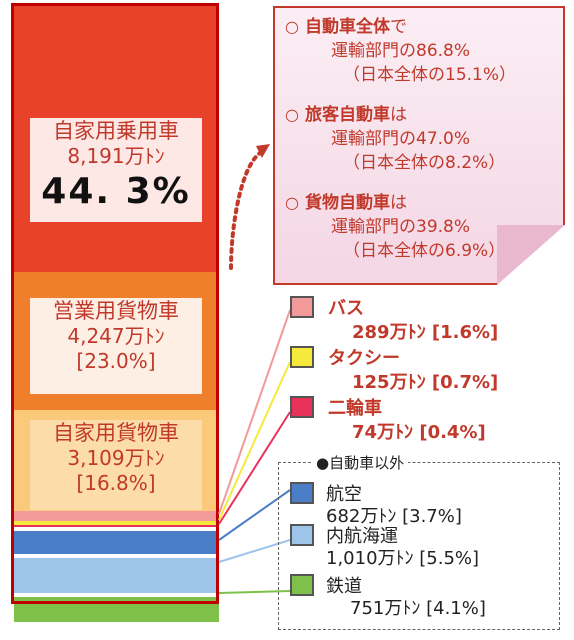 This screenshot has width=574, height=640. What do you see at coordinates (116, 170) in the screenshot?
I see `label-jikayou-jouyousha: 自家用乗用車 8,191万ﾄﾝ 44. 3%` at bounding box center [116, 170].